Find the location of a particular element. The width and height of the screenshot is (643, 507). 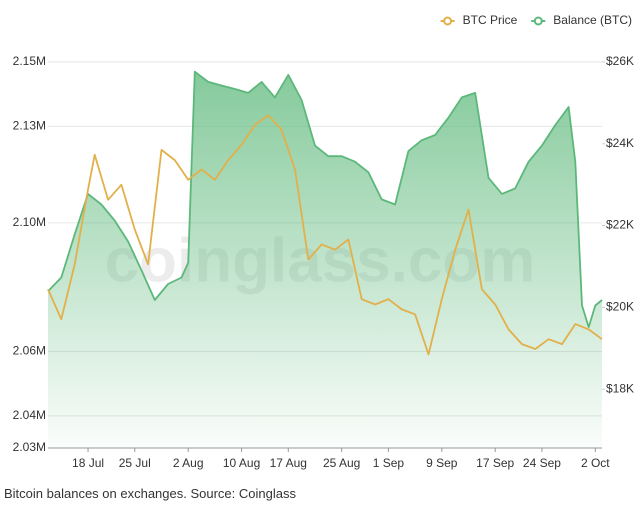

x-tick-label: 17 Aug is located at coordinates (288, 463).